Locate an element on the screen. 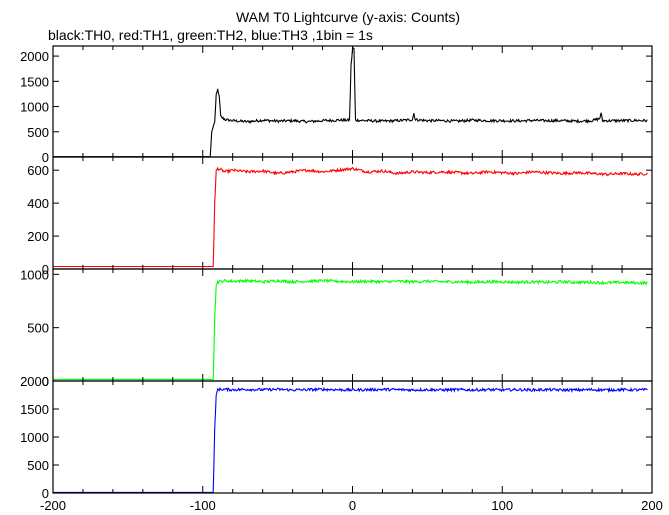  x-tick-label: -200 is located at coordinates (53, 505).